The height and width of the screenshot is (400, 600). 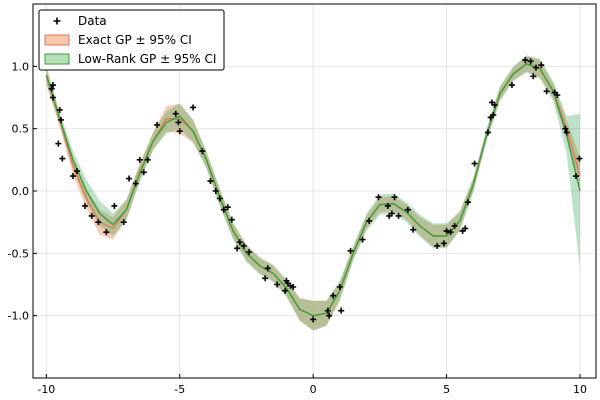 What do you see at coordinates (18, 253) in the screenshot?
I see `y-tick-label: -0.5` at bounding box center [18, 253].